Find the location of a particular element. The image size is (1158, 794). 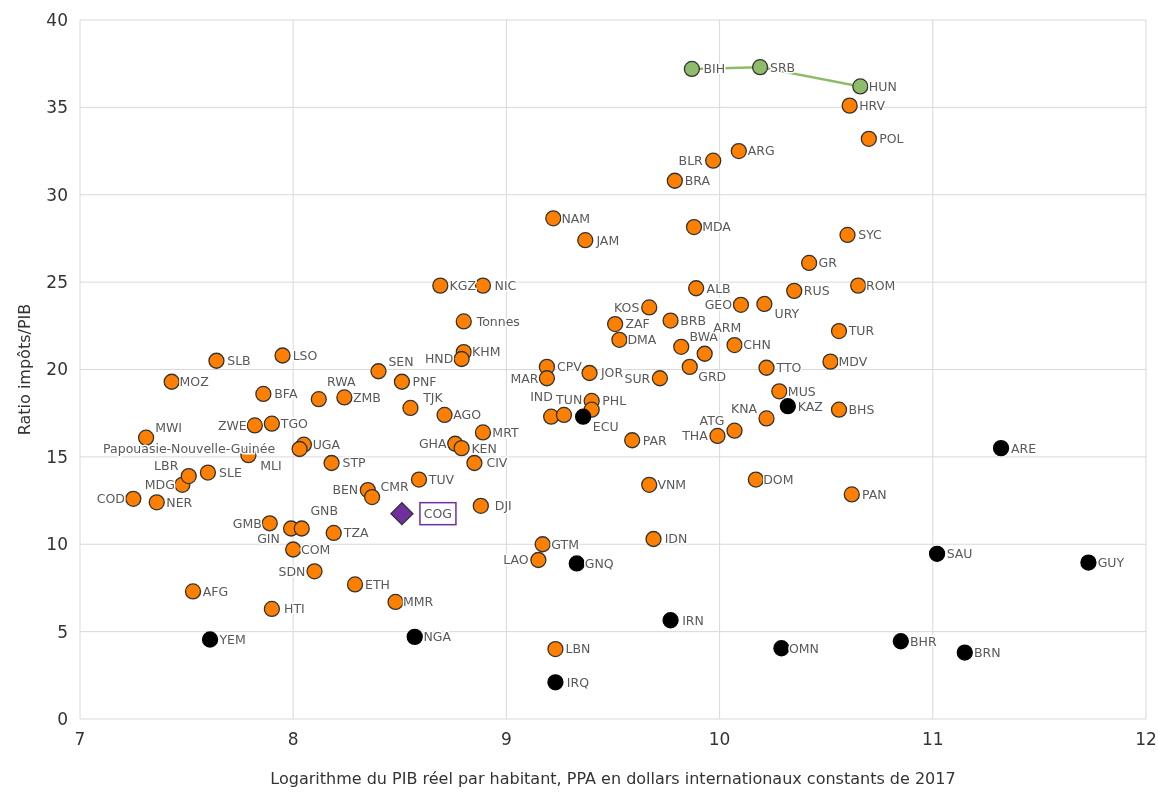

data-label: THA is located at coordinates (695, 436).